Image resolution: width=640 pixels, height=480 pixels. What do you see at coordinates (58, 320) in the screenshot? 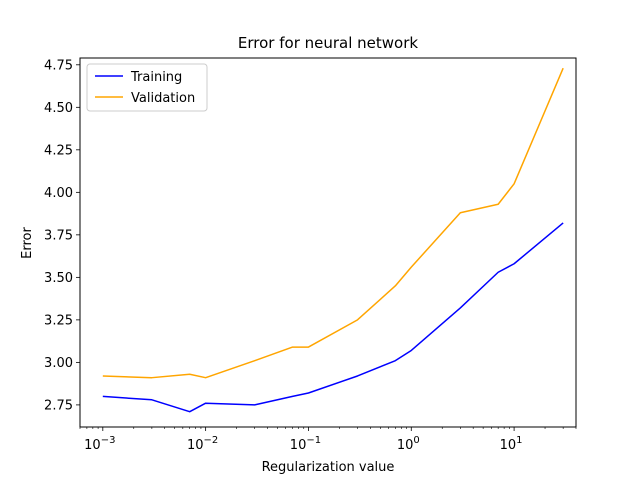
I see `y-tick-label: 3.25` at bounding box center [58, 320].